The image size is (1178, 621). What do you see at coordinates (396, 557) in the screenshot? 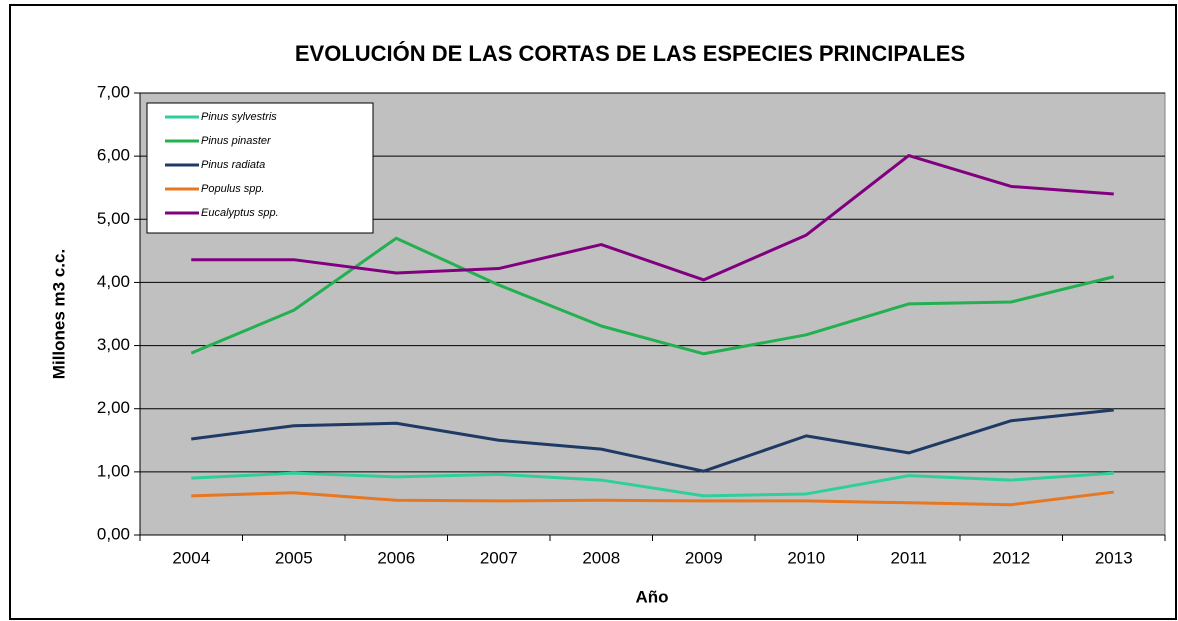
I see `x-tick-label: 2006` at bounding box center [396, 557].